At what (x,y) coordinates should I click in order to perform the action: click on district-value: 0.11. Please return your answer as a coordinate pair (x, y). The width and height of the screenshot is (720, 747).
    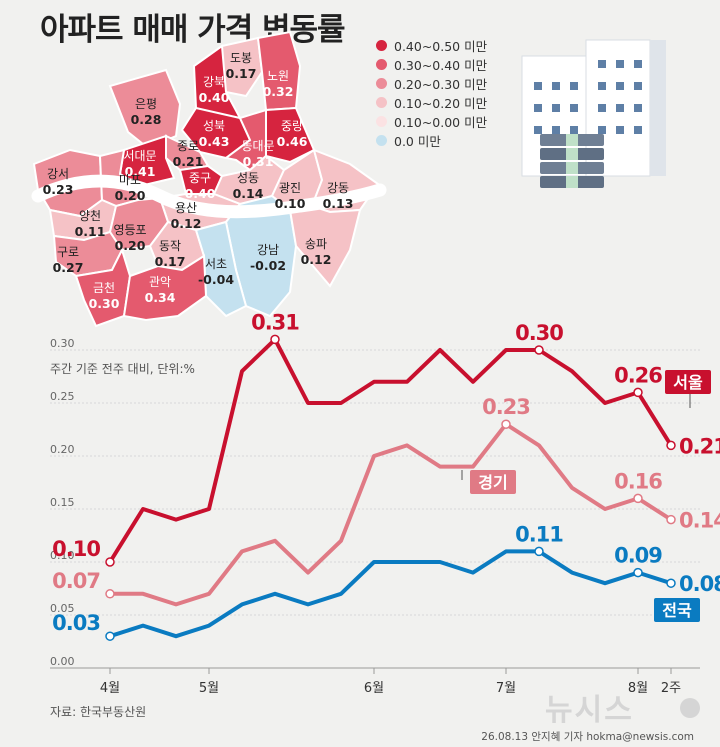
    Looking at the image, I should click on (90, 231).